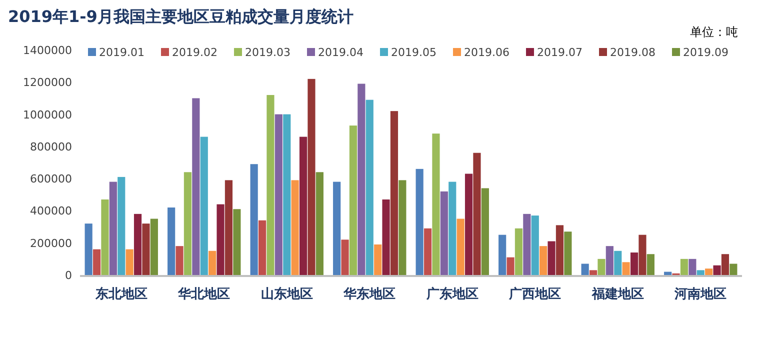 The width and height of the screenshot is (762, 341). What do you see at coordinates (487, 52) in the screenshot?
I see `legend-label: 2019.06` at bounding box center [487, 52].